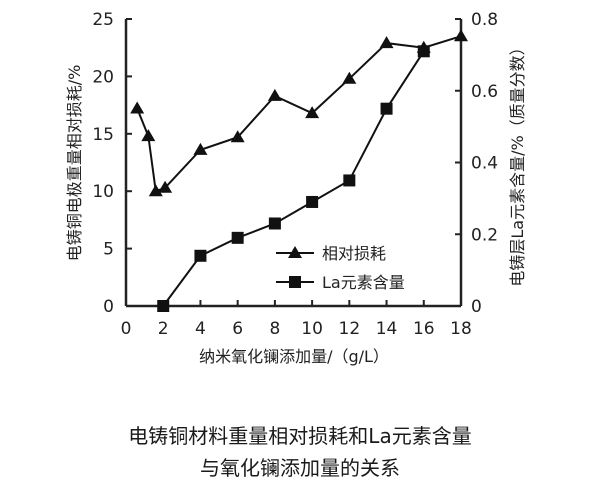  Describe the element at coordinates (484, 235) in the screenshot. I see `y-right-tick-label: 0.2` at that location.